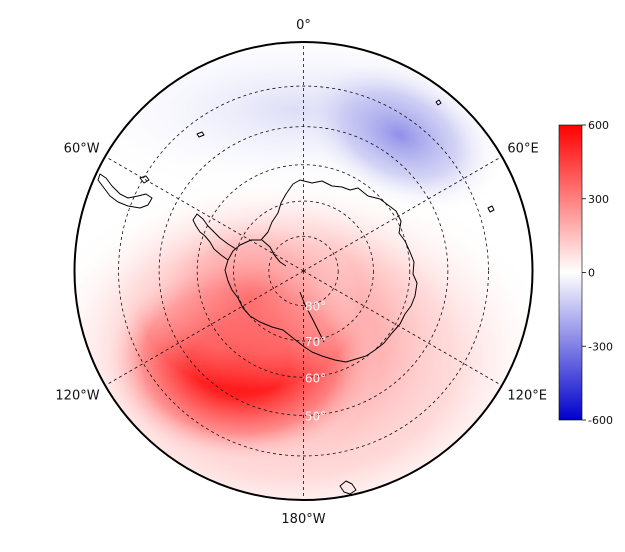 The width and height of the screenshot is (625, 552). What do you see at coordinates (125, 191) in the screenshot?
I see `south-america-tip` at bounding box center [125, 191].